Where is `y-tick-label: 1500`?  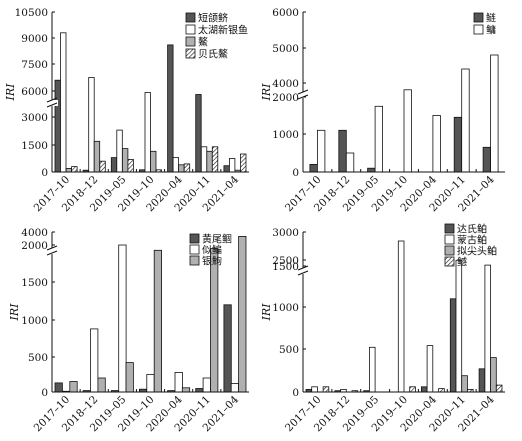 y-tick-label: 1500 is located at coordinates (34, 283).